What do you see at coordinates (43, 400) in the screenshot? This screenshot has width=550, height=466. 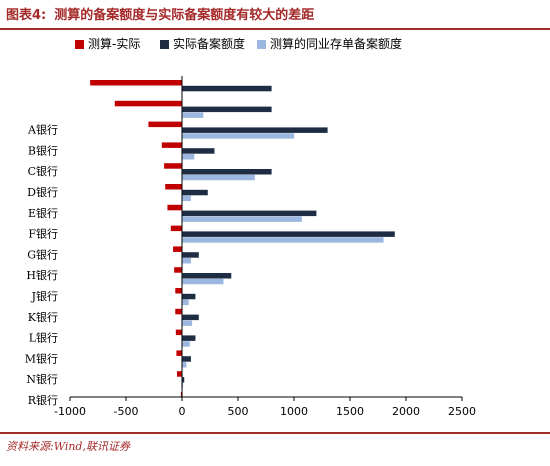 I see `category-label: R银行` at bounding box center [43, 400].